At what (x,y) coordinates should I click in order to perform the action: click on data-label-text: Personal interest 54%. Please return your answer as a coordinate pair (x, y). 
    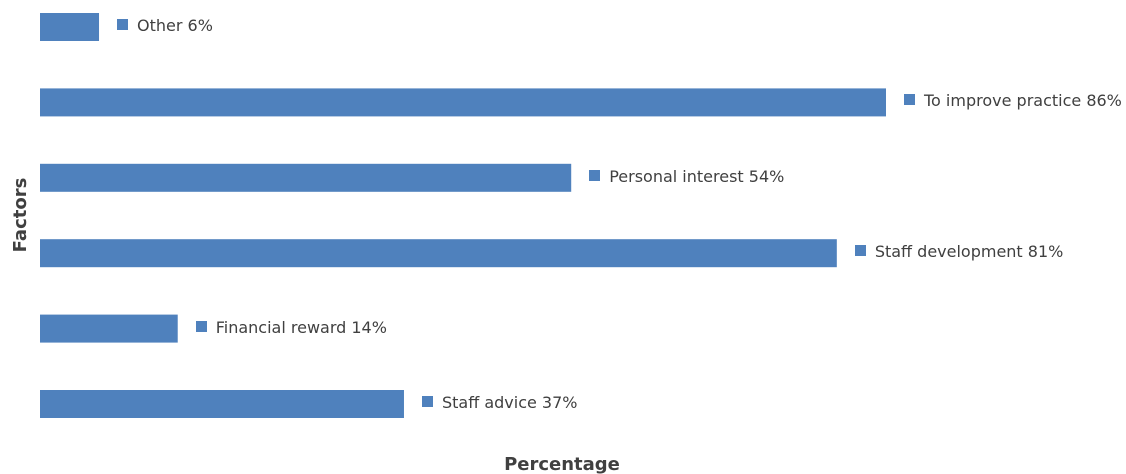
    Looking at the image, I should click on (697, 176).